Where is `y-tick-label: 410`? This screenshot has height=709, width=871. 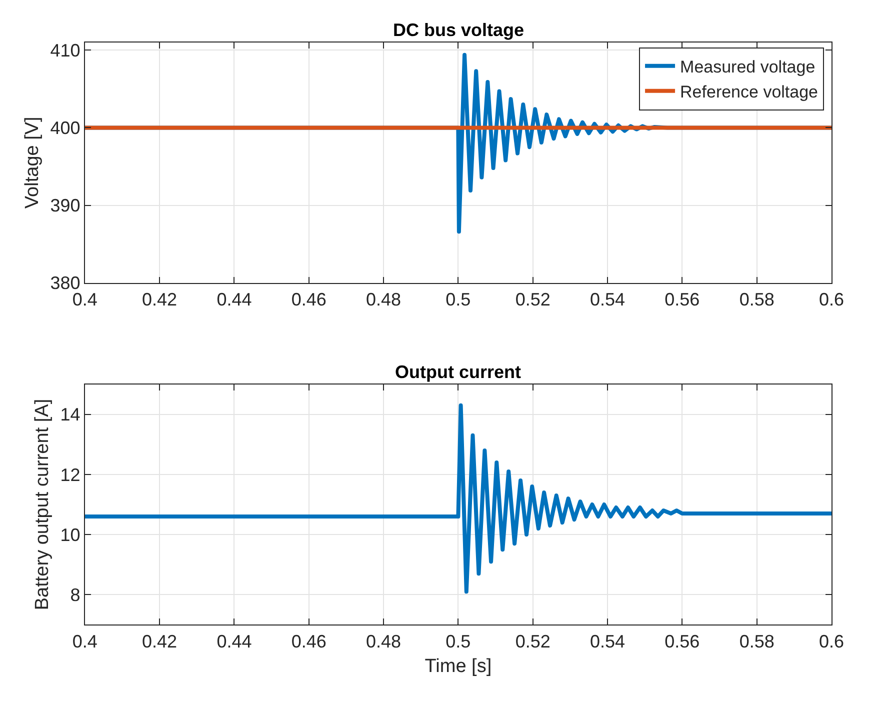
y-tick-label: 410 is located at coordinates (65, 50).